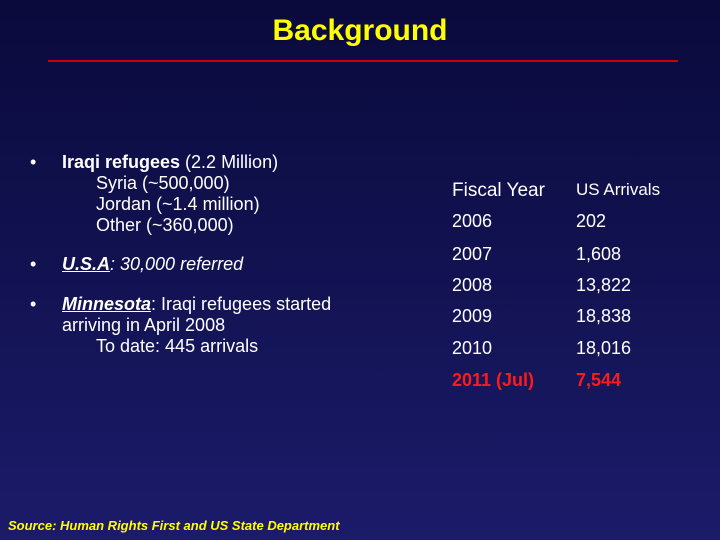  I want to click on bullet-text: : Iraqi refugees started, so click(241, 304).